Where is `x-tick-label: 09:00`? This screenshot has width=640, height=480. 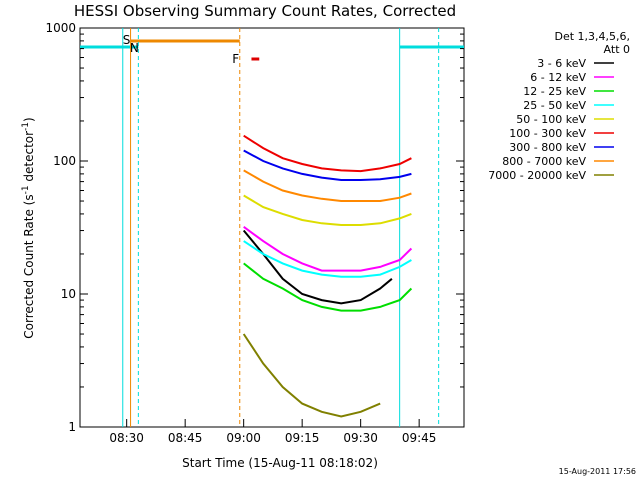
x-tick-label: 09:00 is located at coordinates (243, 438).